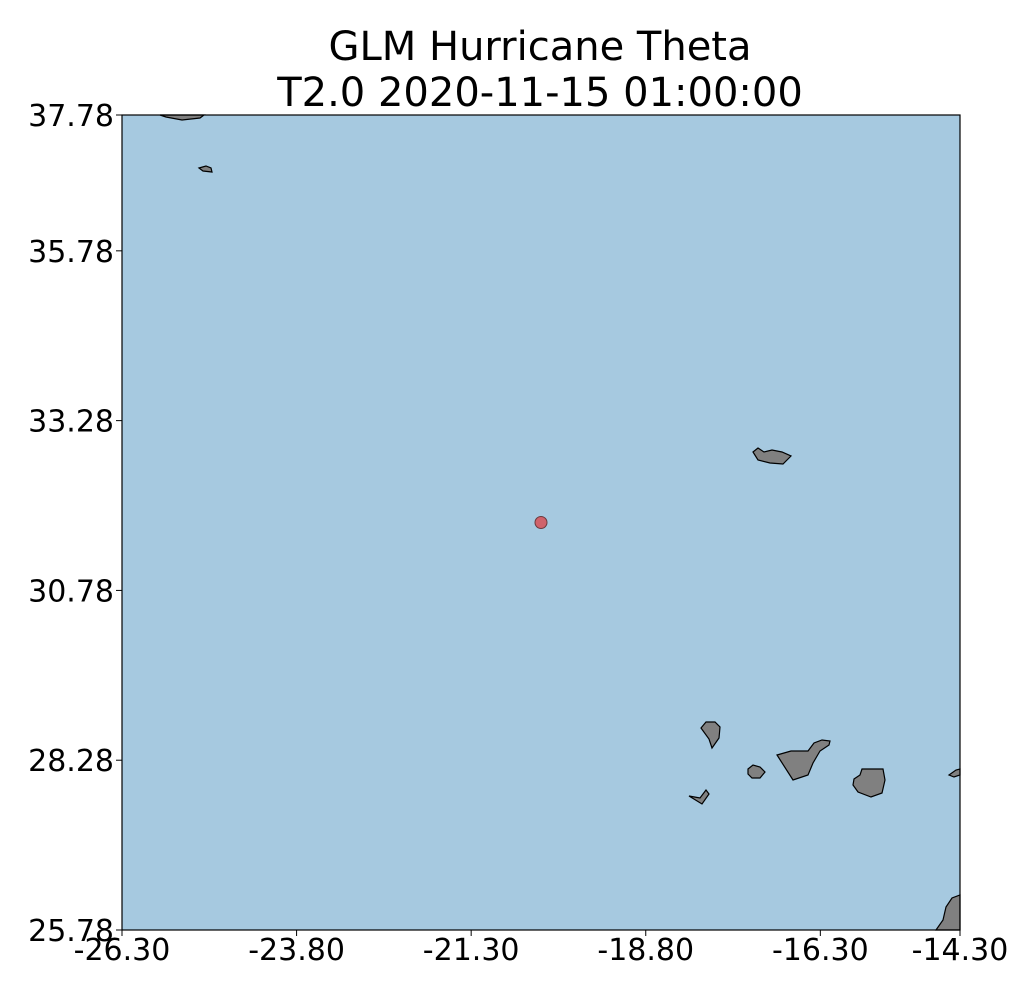 This screenshot has width=1036, height=995. Describe the element at coordinates (710, 735) in the screenshot. I see `island-la-palma` at that location.